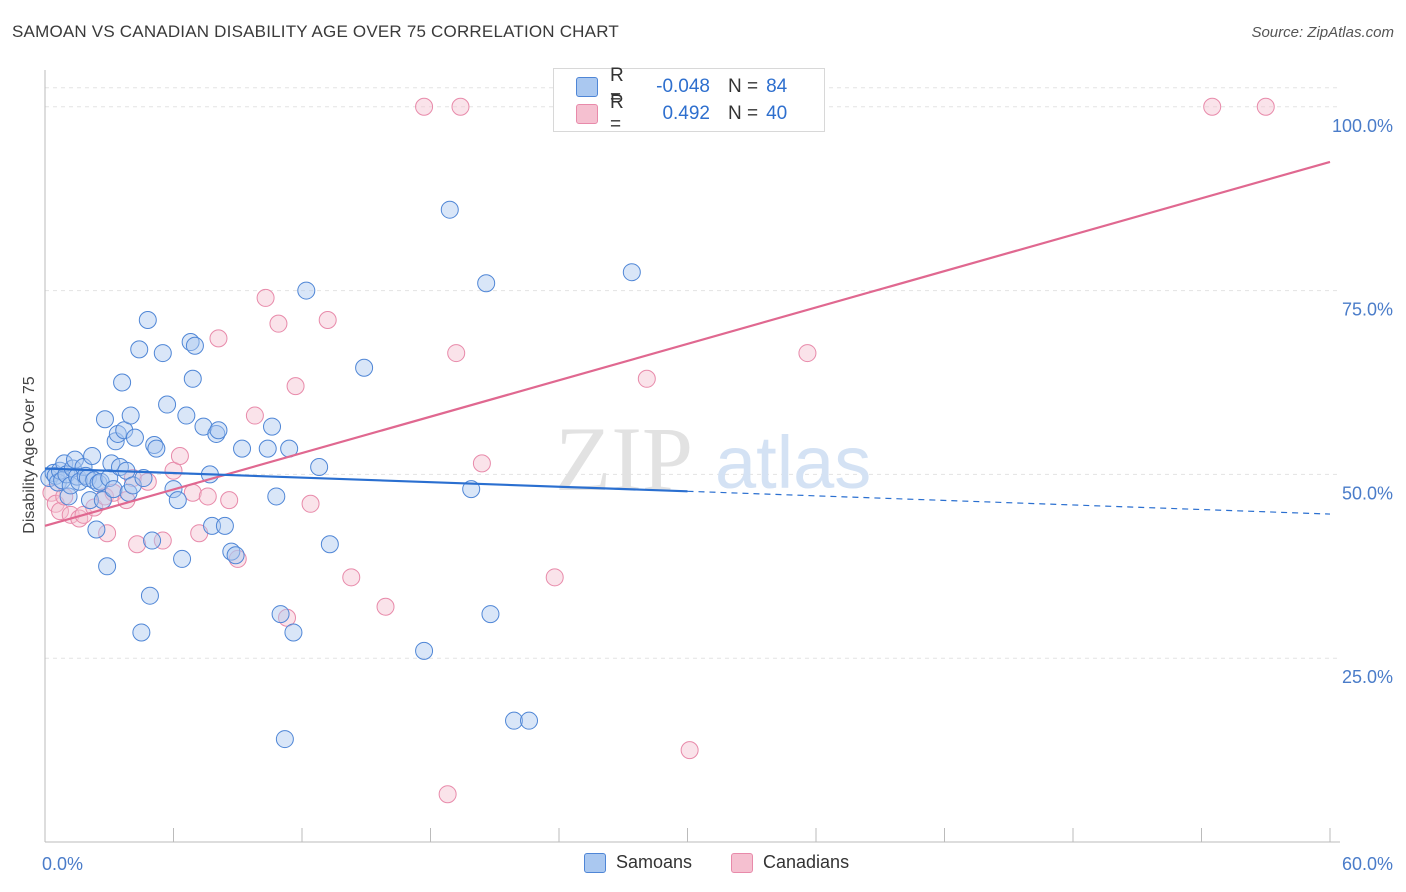 The height and width of the screenshot is (892, 1406). What do you see at coordinates (1367, 864) in the screenshot?
I see `x-tick-label: 60.0%` at bounding box center [1367, 864].